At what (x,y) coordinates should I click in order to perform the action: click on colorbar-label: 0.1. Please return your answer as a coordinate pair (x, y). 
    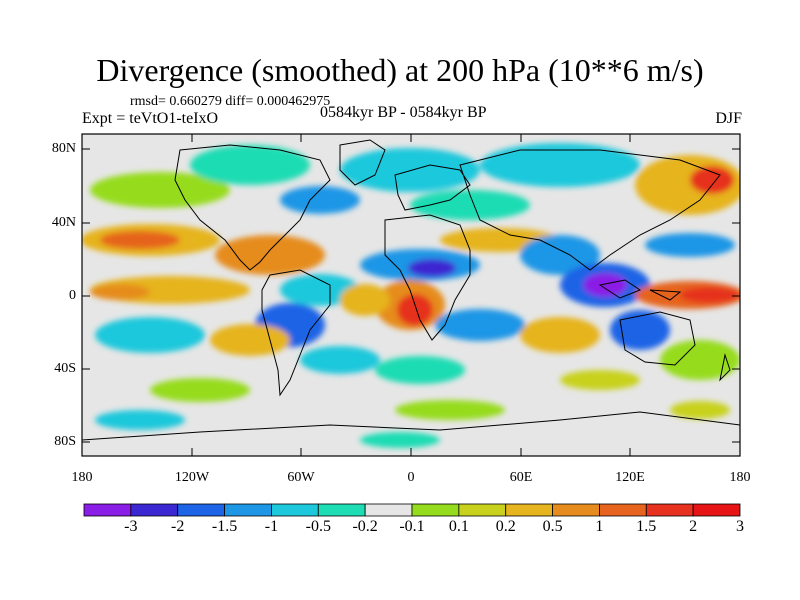
    Looking at the image, I should click on (458, 526).